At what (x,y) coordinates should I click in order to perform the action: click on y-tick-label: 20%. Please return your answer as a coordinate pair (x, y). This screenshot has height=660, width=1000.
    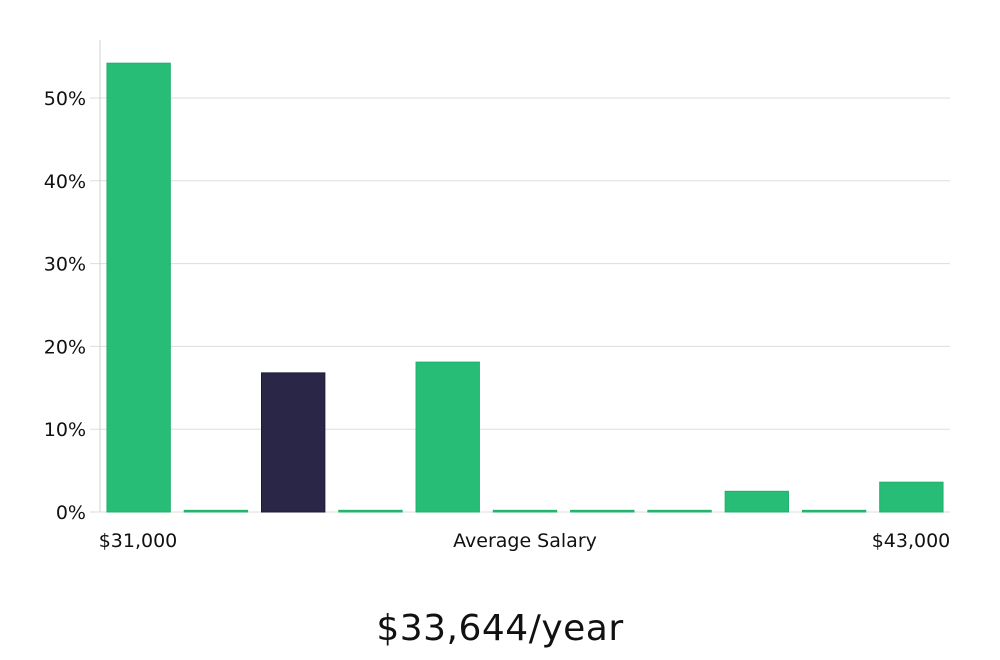
    Looking at the image, I should click on (65, 347).